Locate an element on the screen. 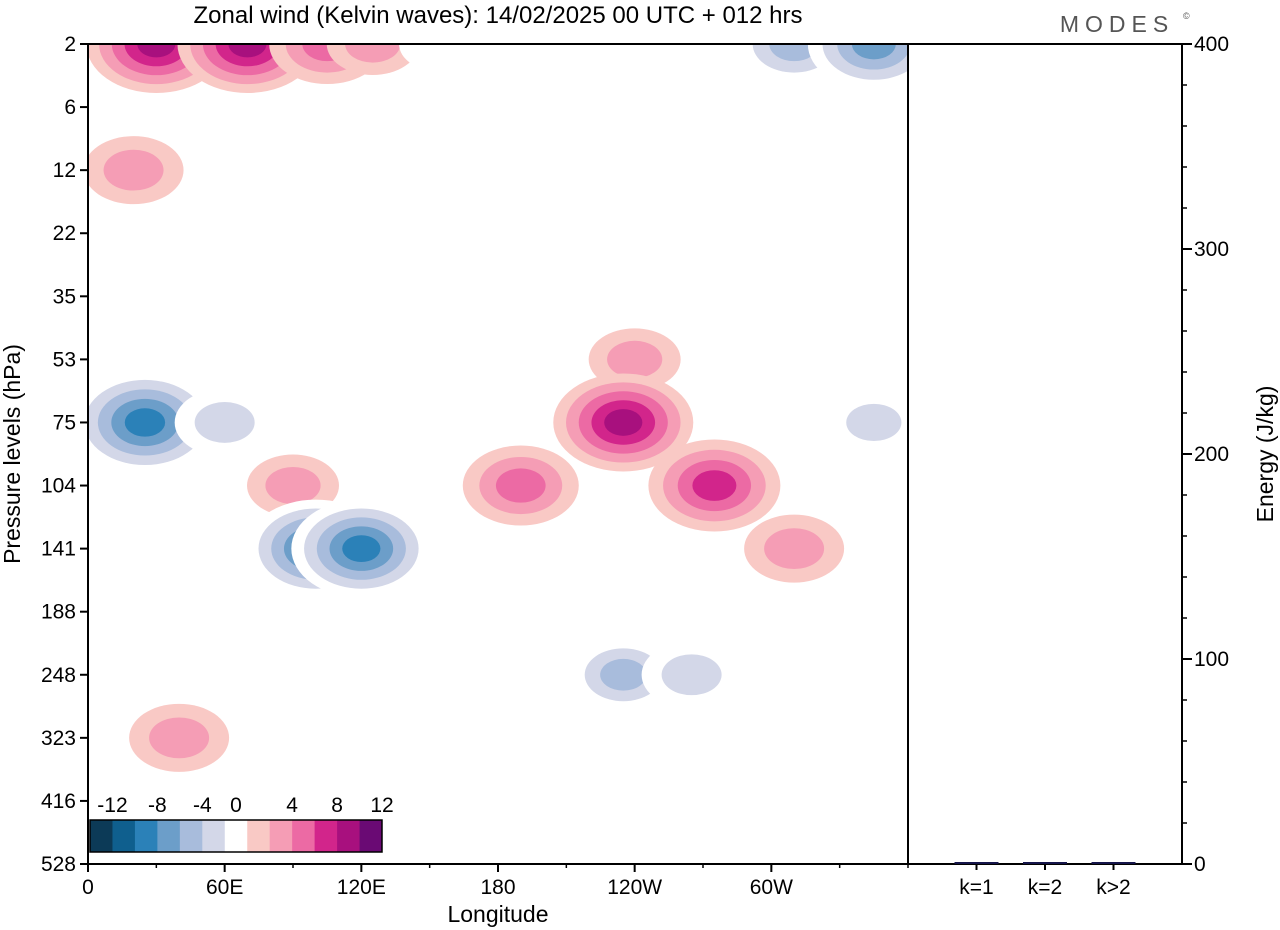 The image size is (1280, 930). x-tick-label: 60W is located at coordinates (771, 887).